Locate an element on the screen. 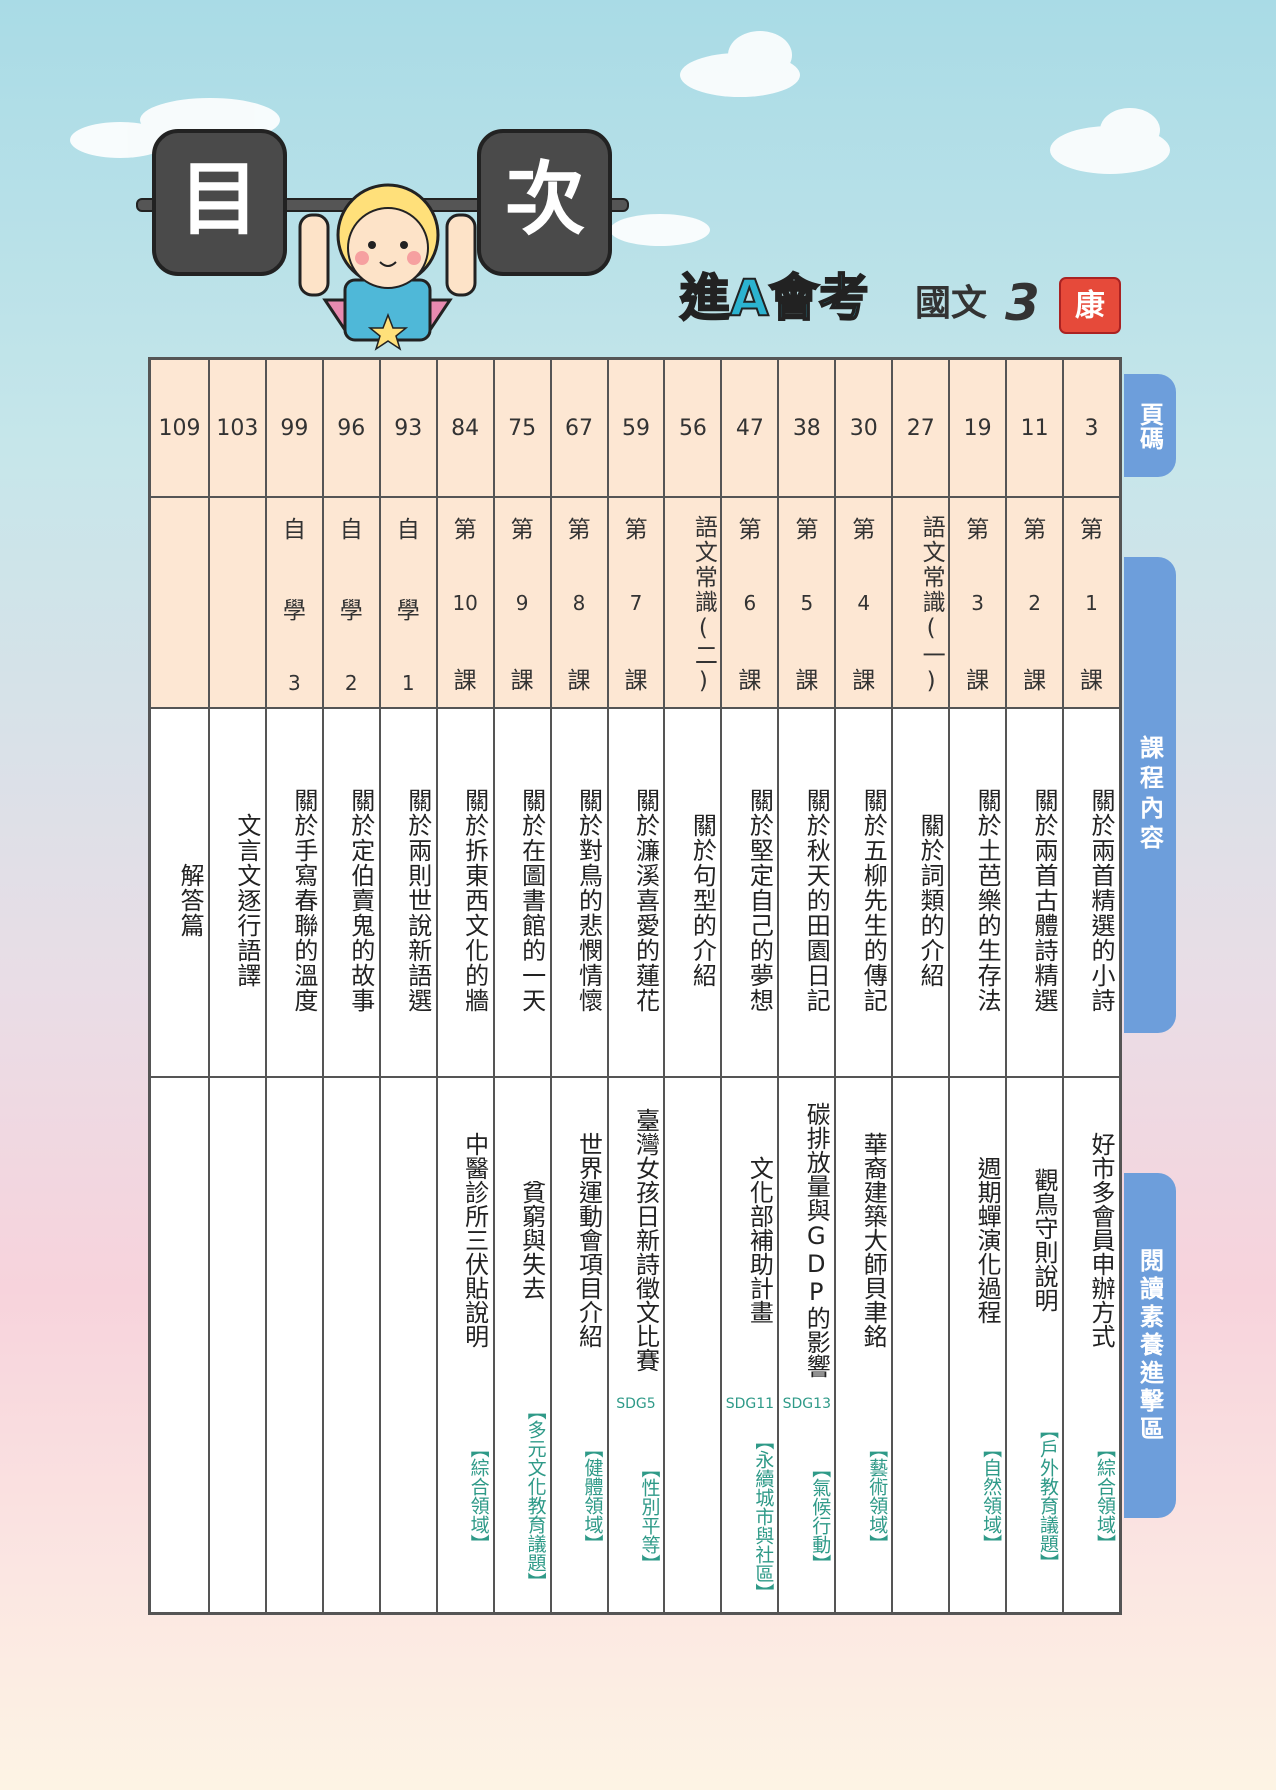 The width and height of the screenshot is (1276, 1790). topic: 關於兩首古體詩精選 is located at coordinates (1044, 900).